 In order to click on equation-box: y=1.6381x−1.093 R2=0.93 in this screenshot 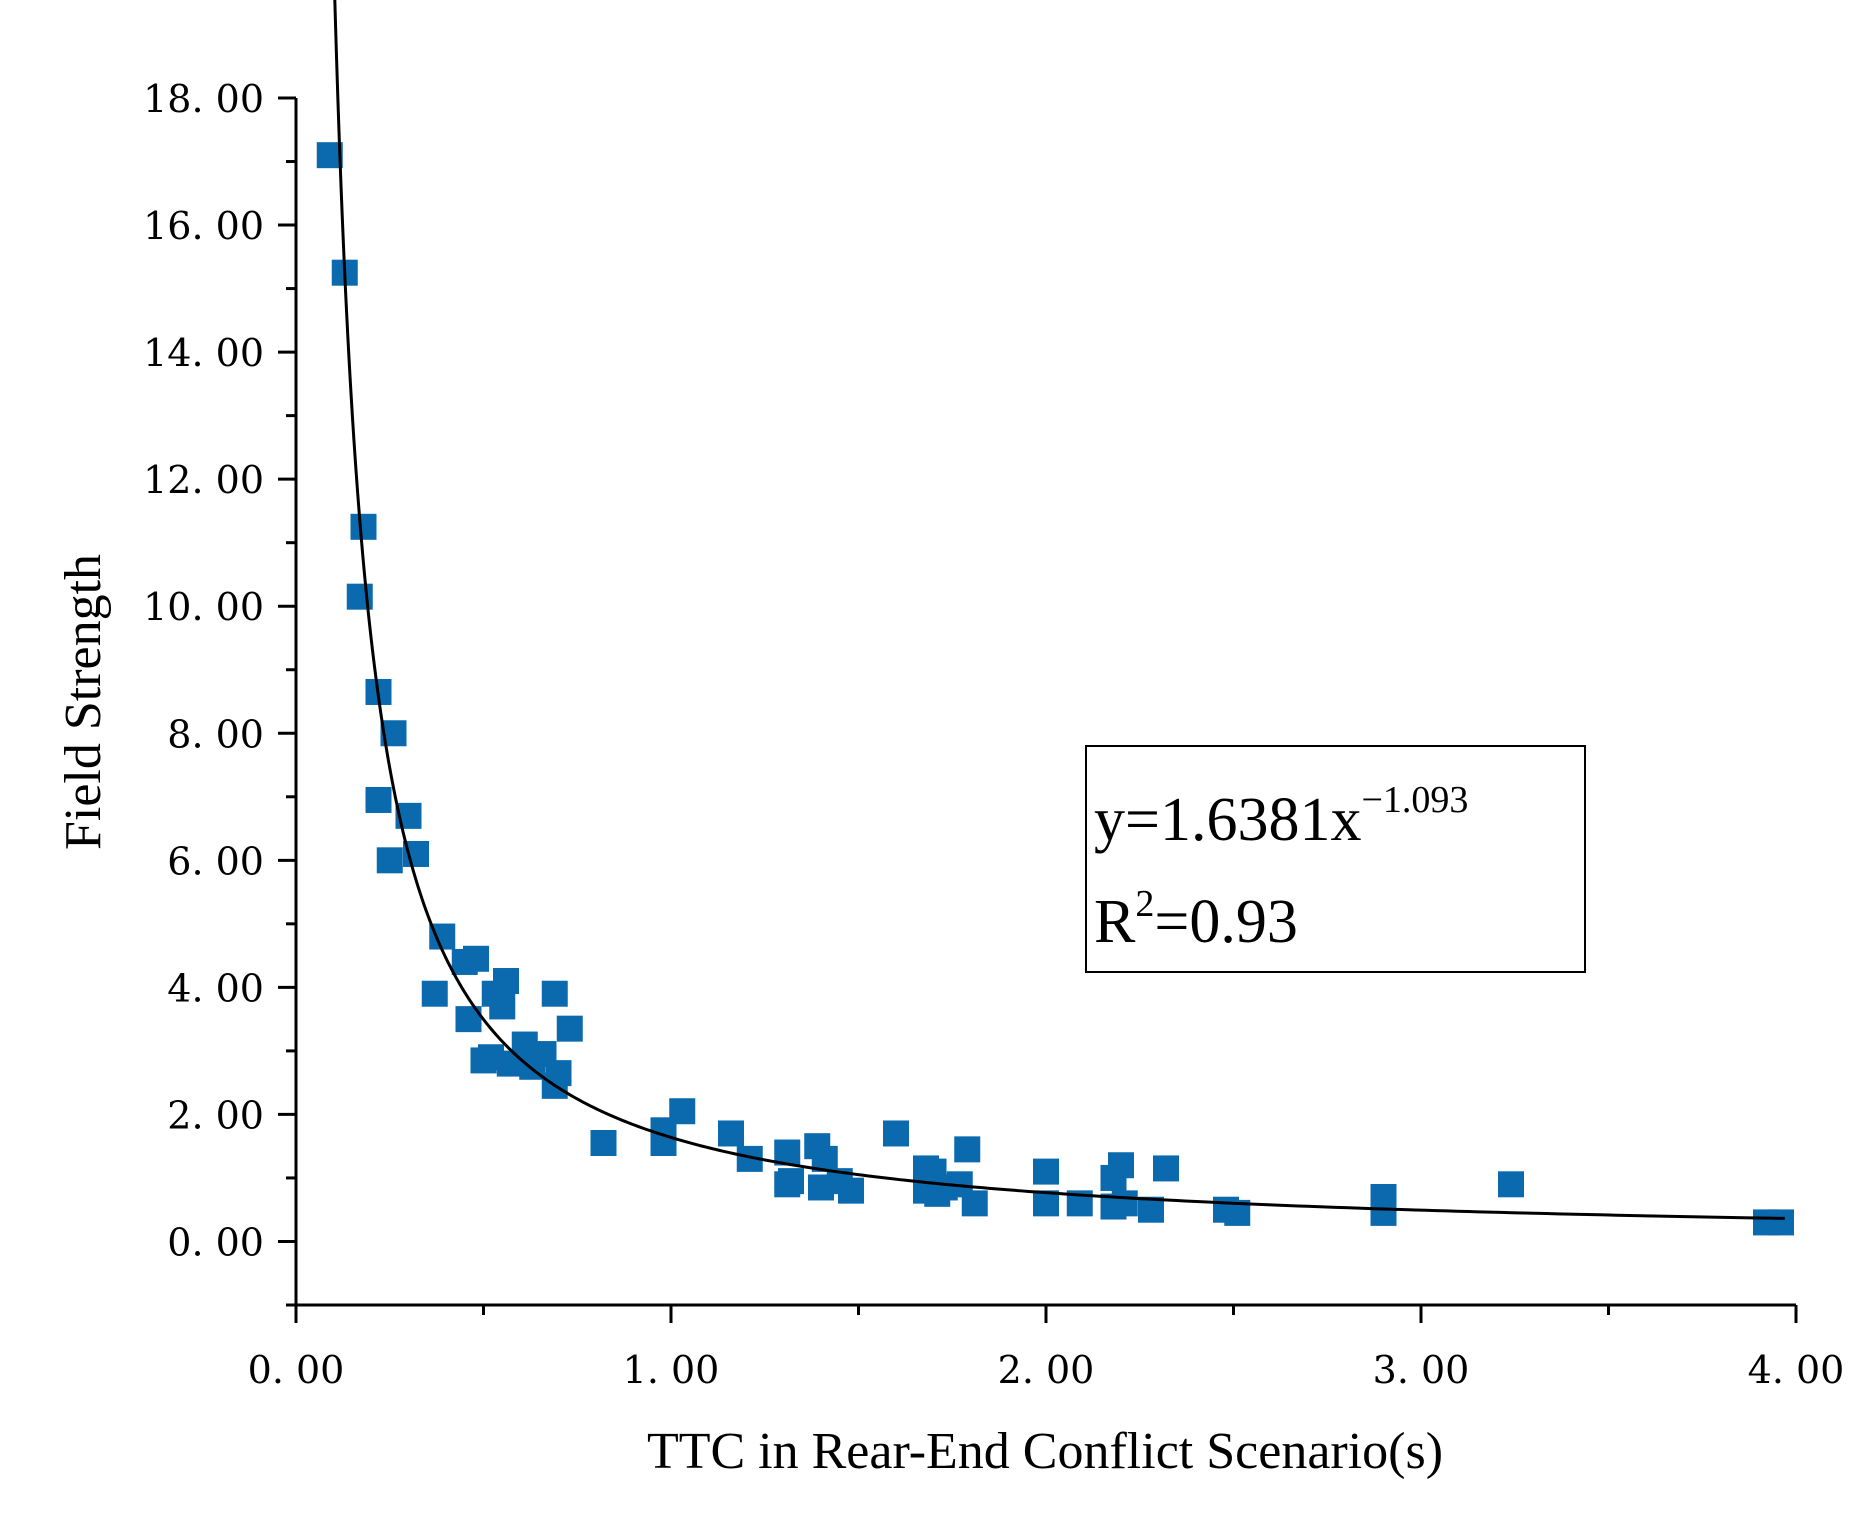, I will do `click(1335, 859)`.